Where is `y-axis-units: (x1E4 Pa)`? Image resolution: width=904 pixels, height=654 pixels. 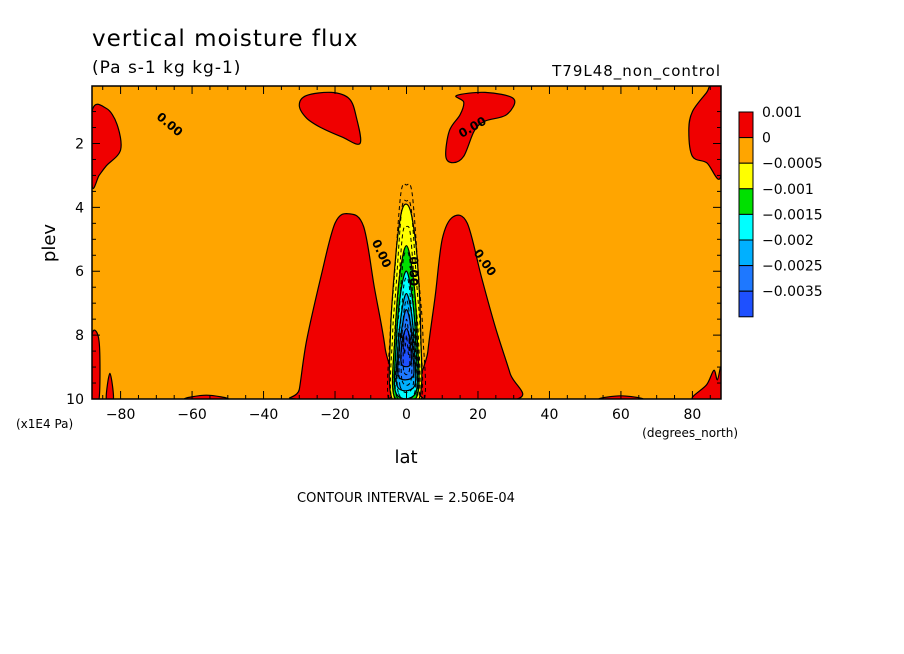
y-axis-units: (x1E4 Pa) is located at coordinates (44, 424).